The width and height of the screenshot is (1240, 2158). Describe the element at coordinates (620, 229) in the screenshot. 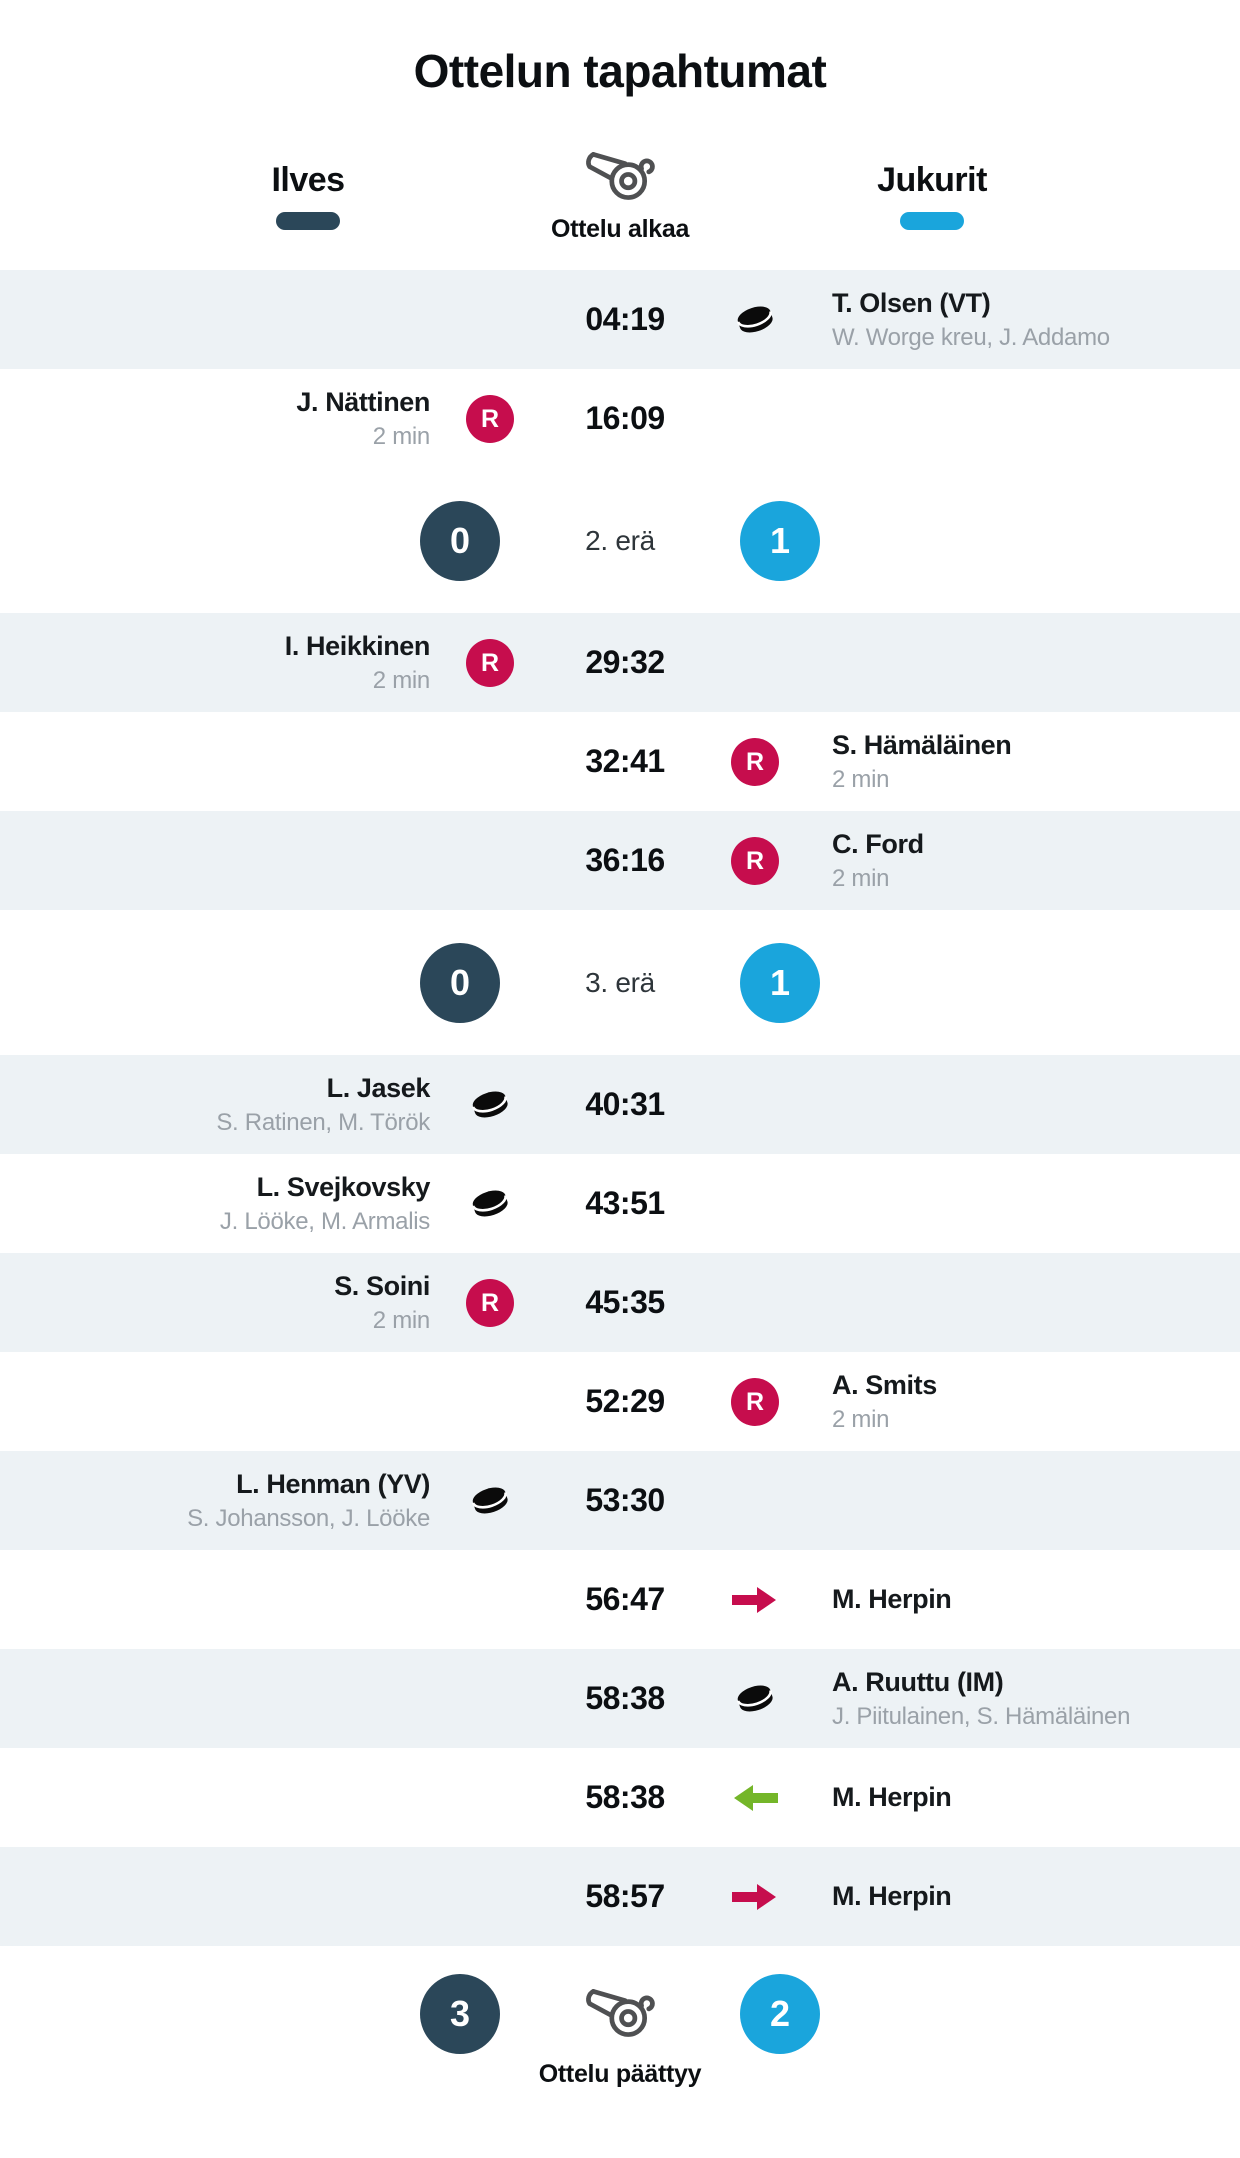

I see `match-start-label: Ottelu alkaa` at that location.